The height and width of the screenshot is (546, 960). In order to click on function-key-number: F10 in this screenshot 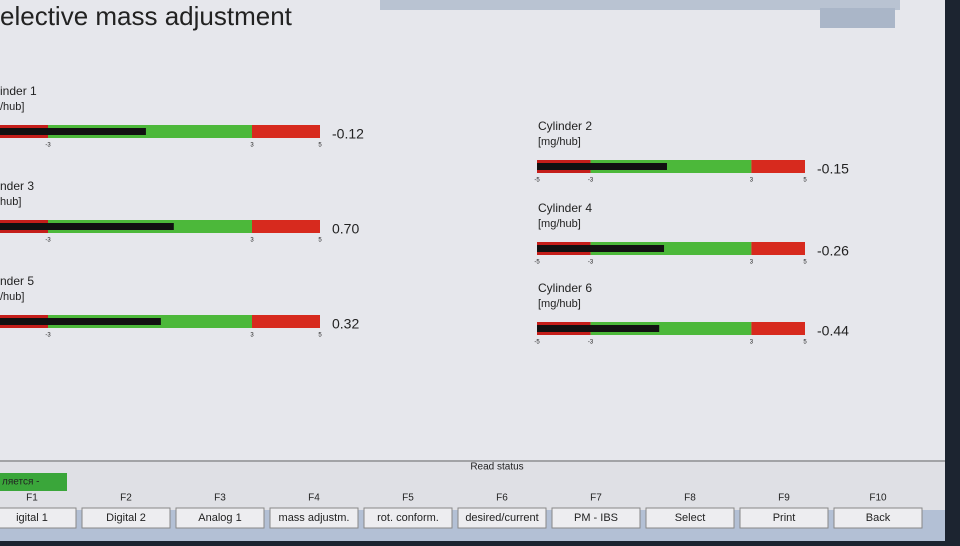, I will do `click(878, 498)`.